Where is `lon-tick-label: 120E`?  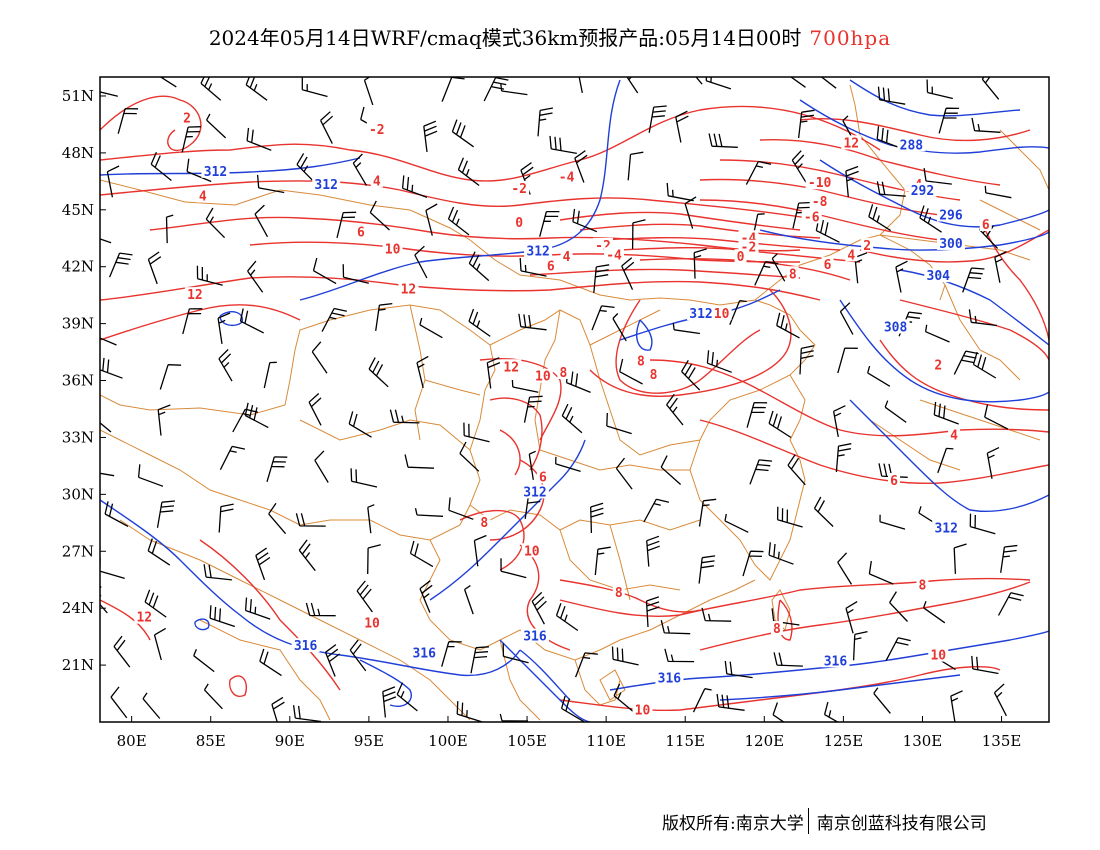 lon-tick-label: 120E is located at coordinates (765, 741).